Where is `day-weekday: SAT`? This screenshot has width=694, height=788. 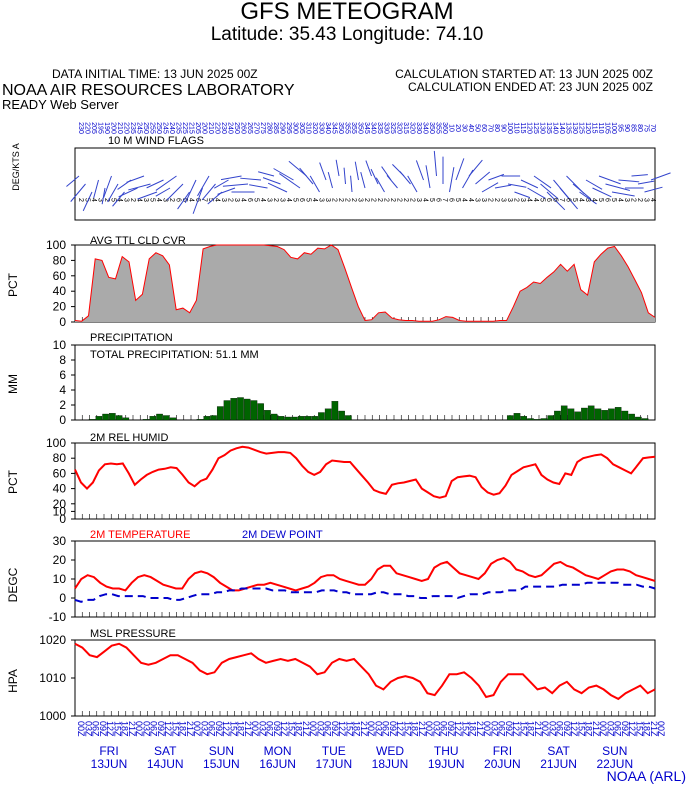 day-weekday: SAT is located at coordinates (558, 751).